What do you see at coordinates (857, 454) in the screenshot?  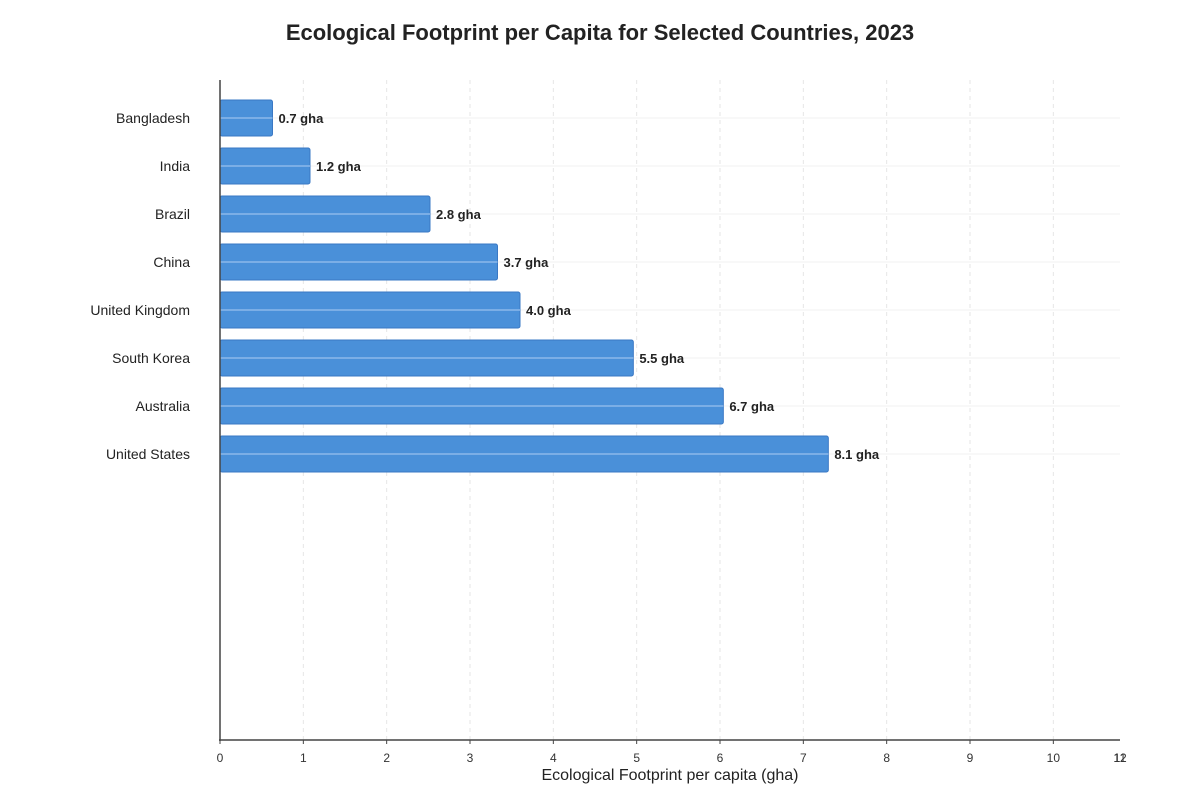 I see `data-label-united-states: 8.1 gha` at bounding box center [857, 454].